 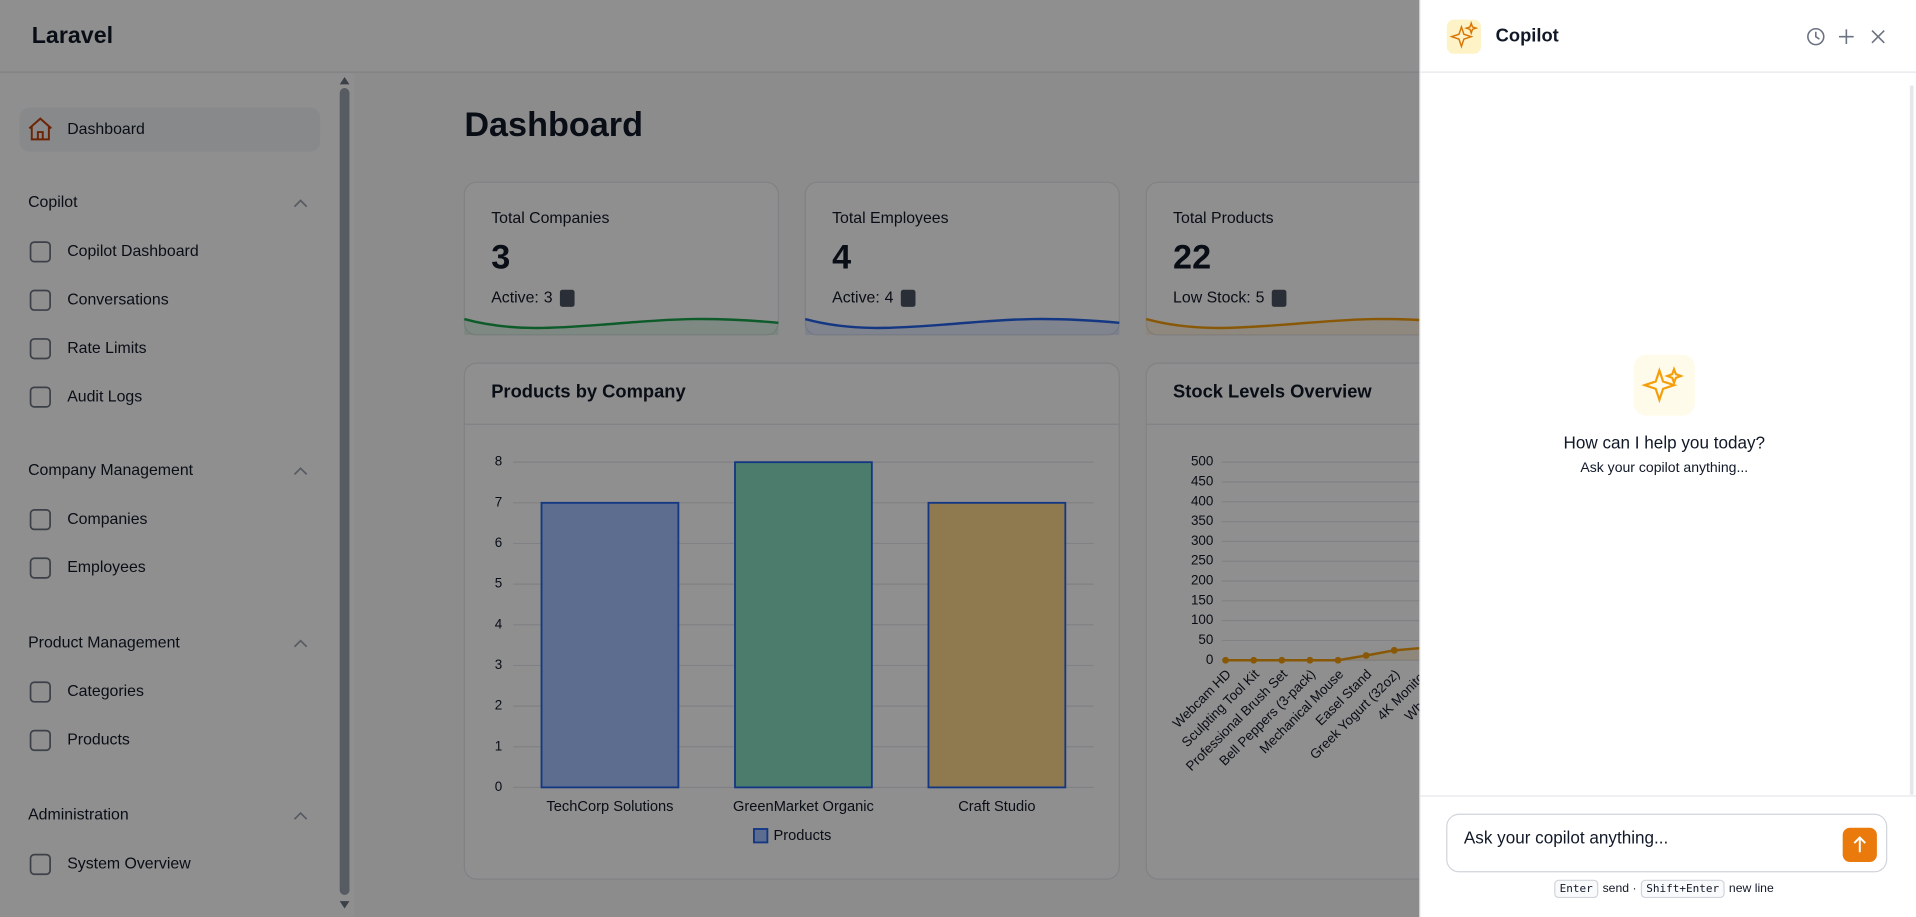 I want to click on y-tick-label: 2, so click(x=498, y=705).